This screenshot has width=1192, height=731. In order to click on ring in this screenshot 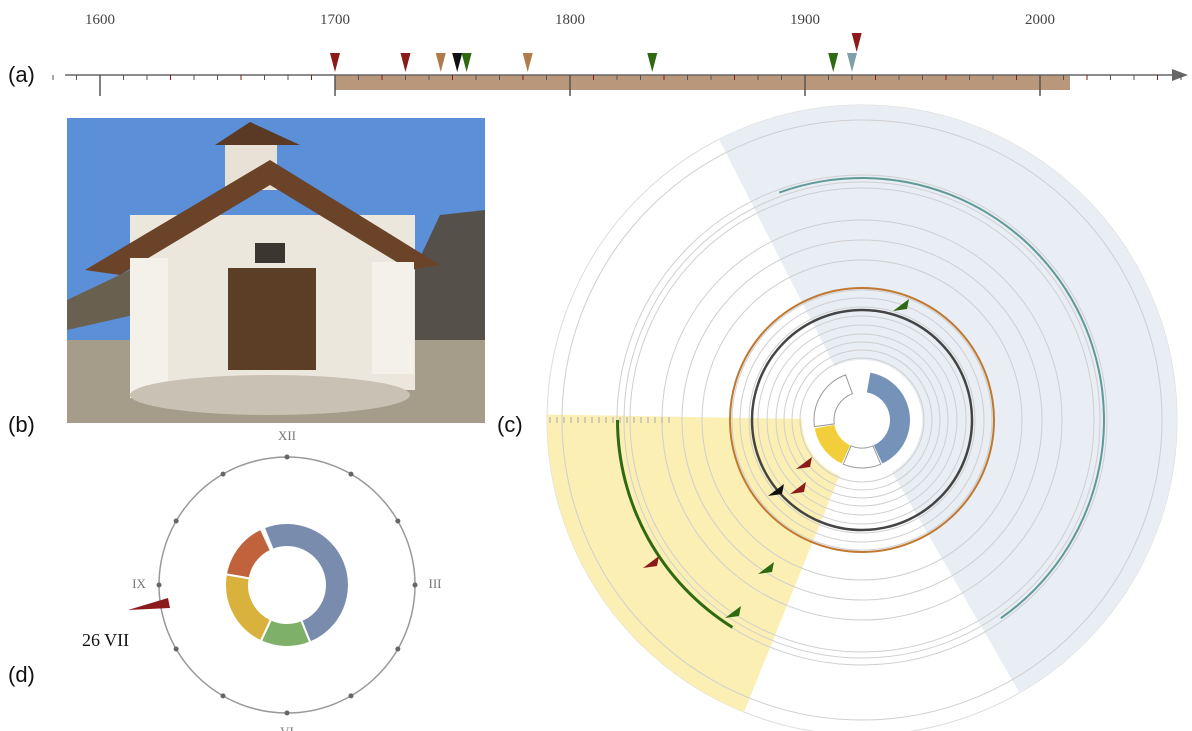, I will do `click(862, 420)`.